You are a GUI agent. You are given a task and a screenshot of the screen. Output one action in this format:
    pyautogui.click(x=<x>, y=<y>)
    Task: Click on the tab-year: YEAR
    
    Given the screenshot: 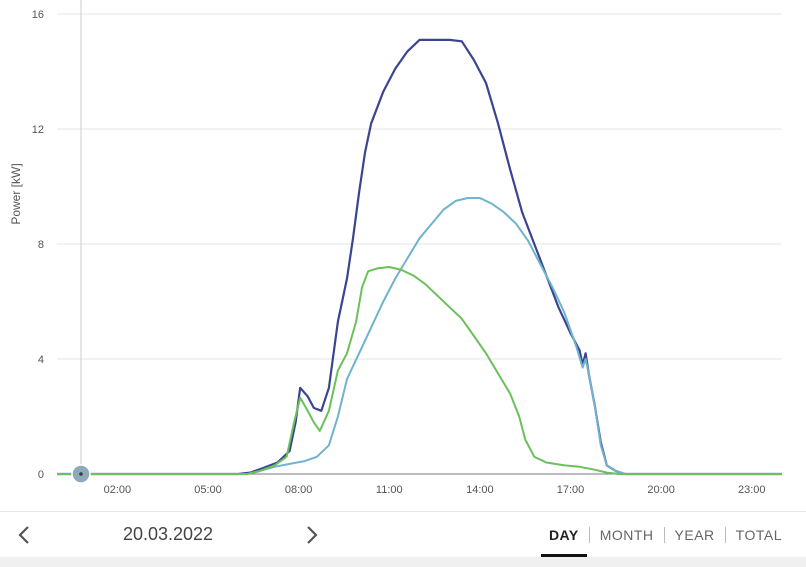 What is the action you would take?
    pyautogui.click(x=694, y=535)
    